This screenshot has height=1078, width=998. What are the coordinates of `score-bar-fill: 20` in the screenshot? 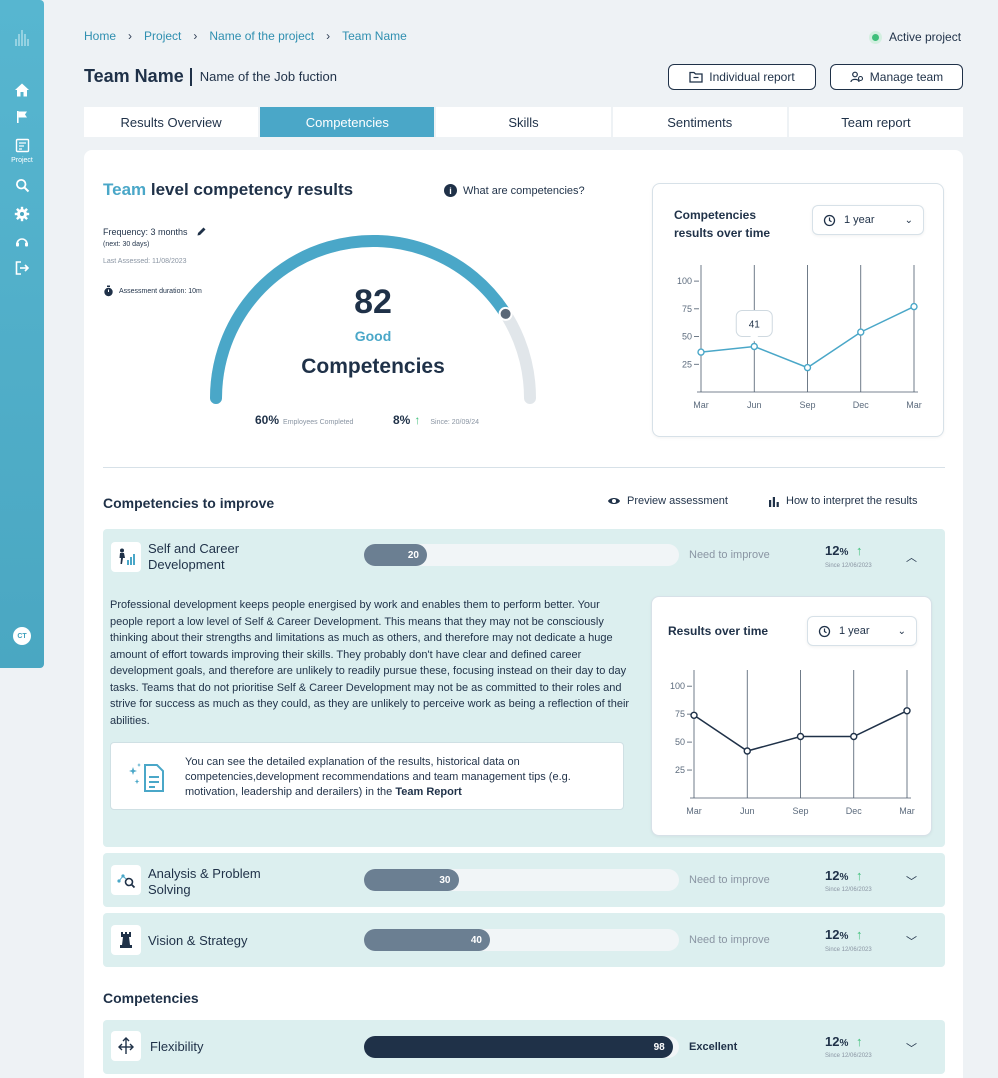 It's located at (395, 555).